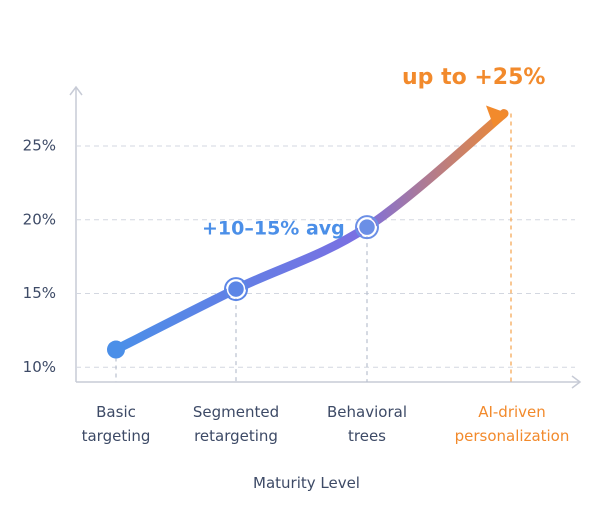 This screenshot has height=523, width=613. What do you see at coordinates (39, 219) in the screenshot?
I see `y-tick-label: 20%` at bounding box center [39, 219].